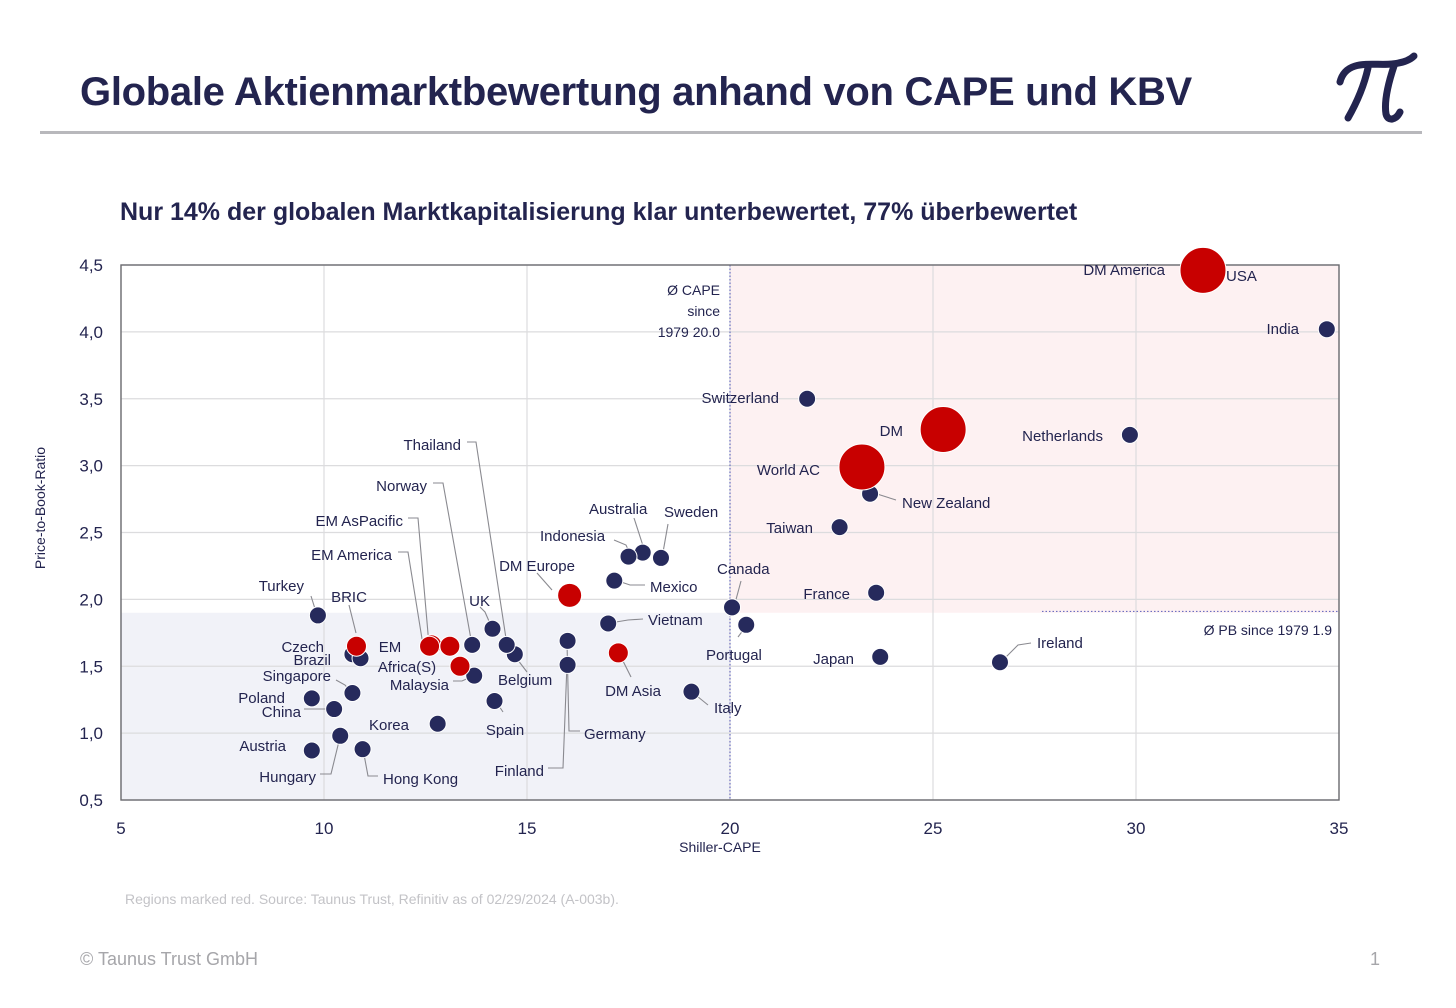 The height and width of the screenshot is (1008, 1456). I want to click on point-finland, so click(567, 664).